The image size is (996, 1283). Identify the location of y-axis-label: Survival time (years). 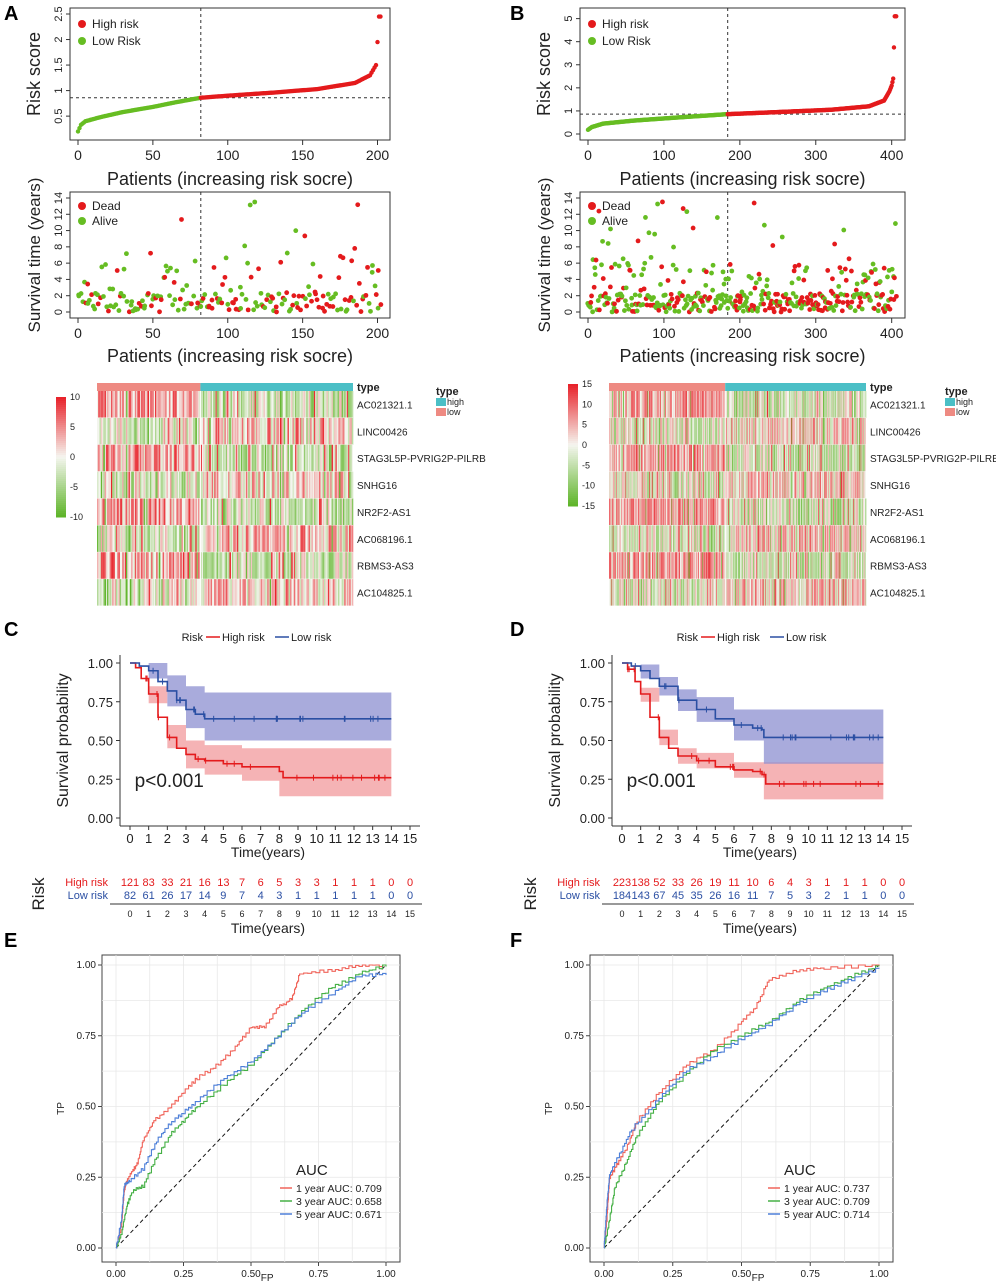
(544, 255).